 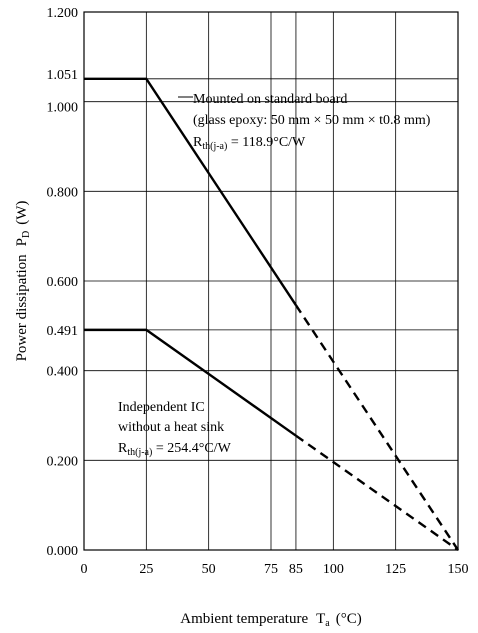 I want to click on series-ic-dashed-line, so click(x=377, y=492).